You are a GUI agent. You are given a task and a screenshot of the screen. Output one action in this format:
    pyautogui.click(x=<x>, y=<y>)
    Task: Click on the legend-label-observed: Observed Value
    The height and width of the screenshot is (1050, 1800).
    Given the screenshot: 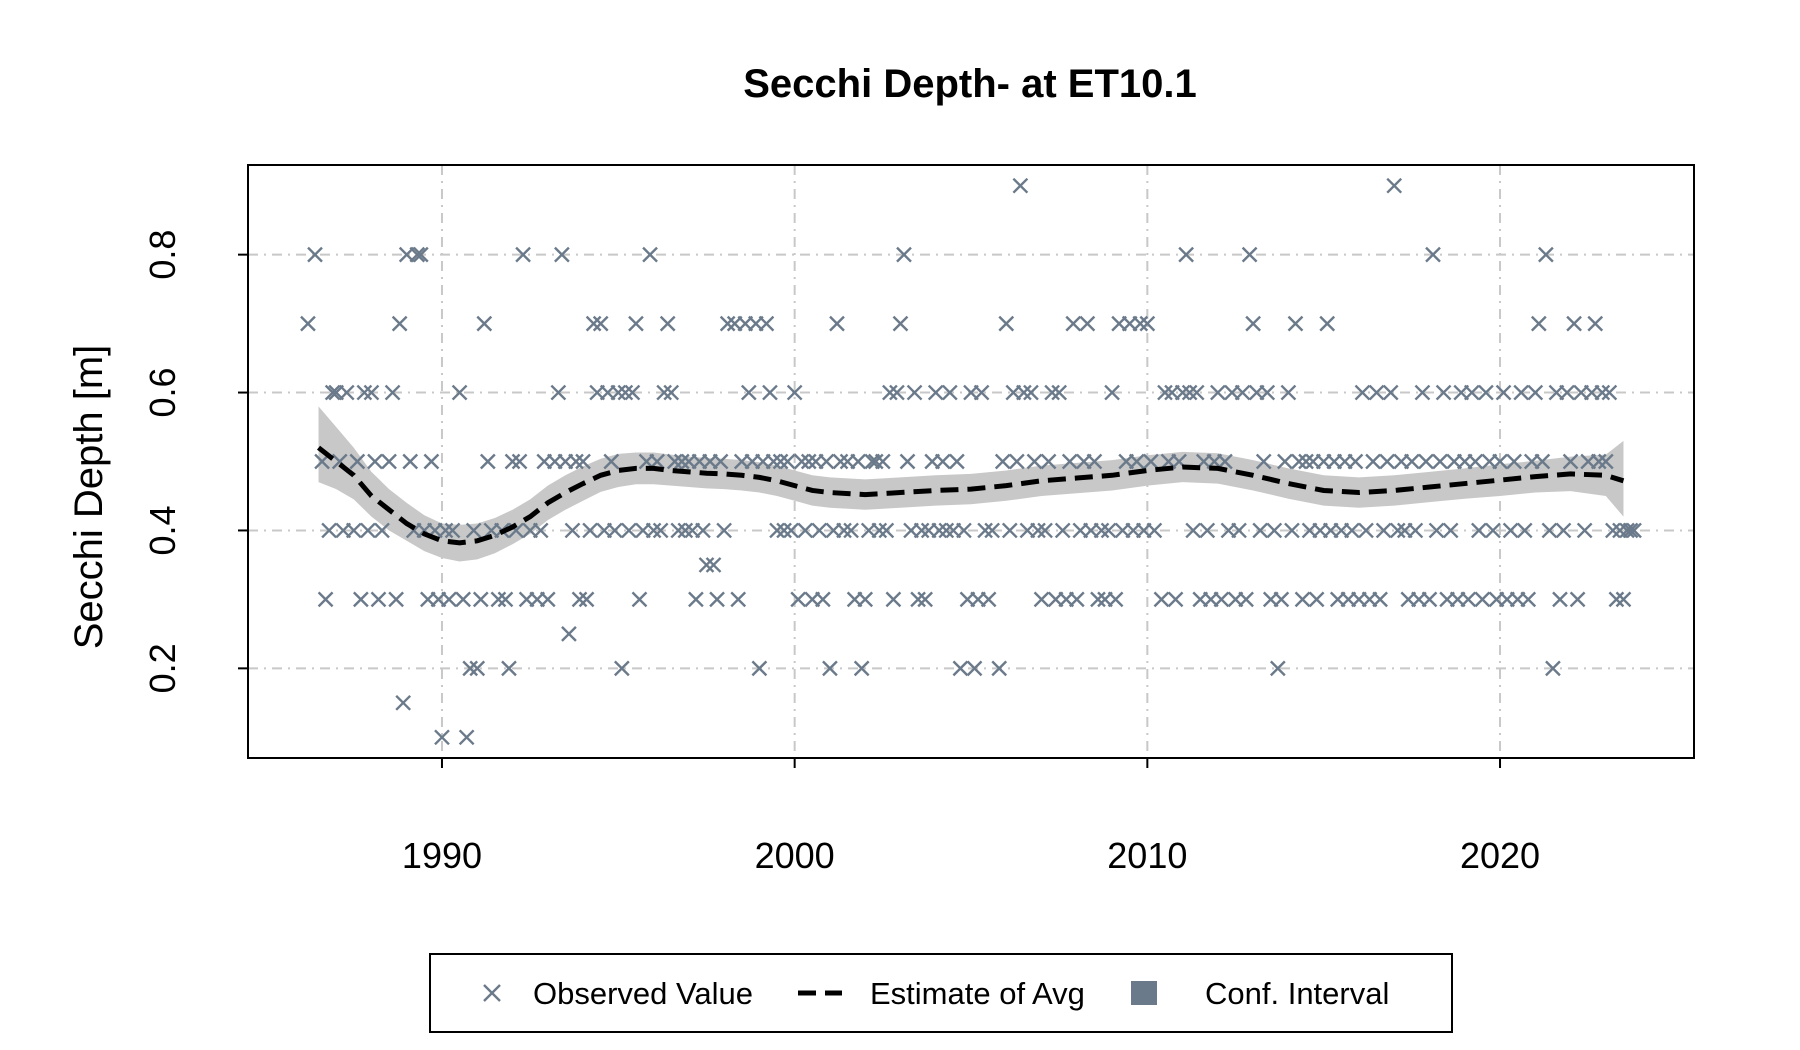 What is the action you would take?
    pyautogui.click(x=643, y=993)
    